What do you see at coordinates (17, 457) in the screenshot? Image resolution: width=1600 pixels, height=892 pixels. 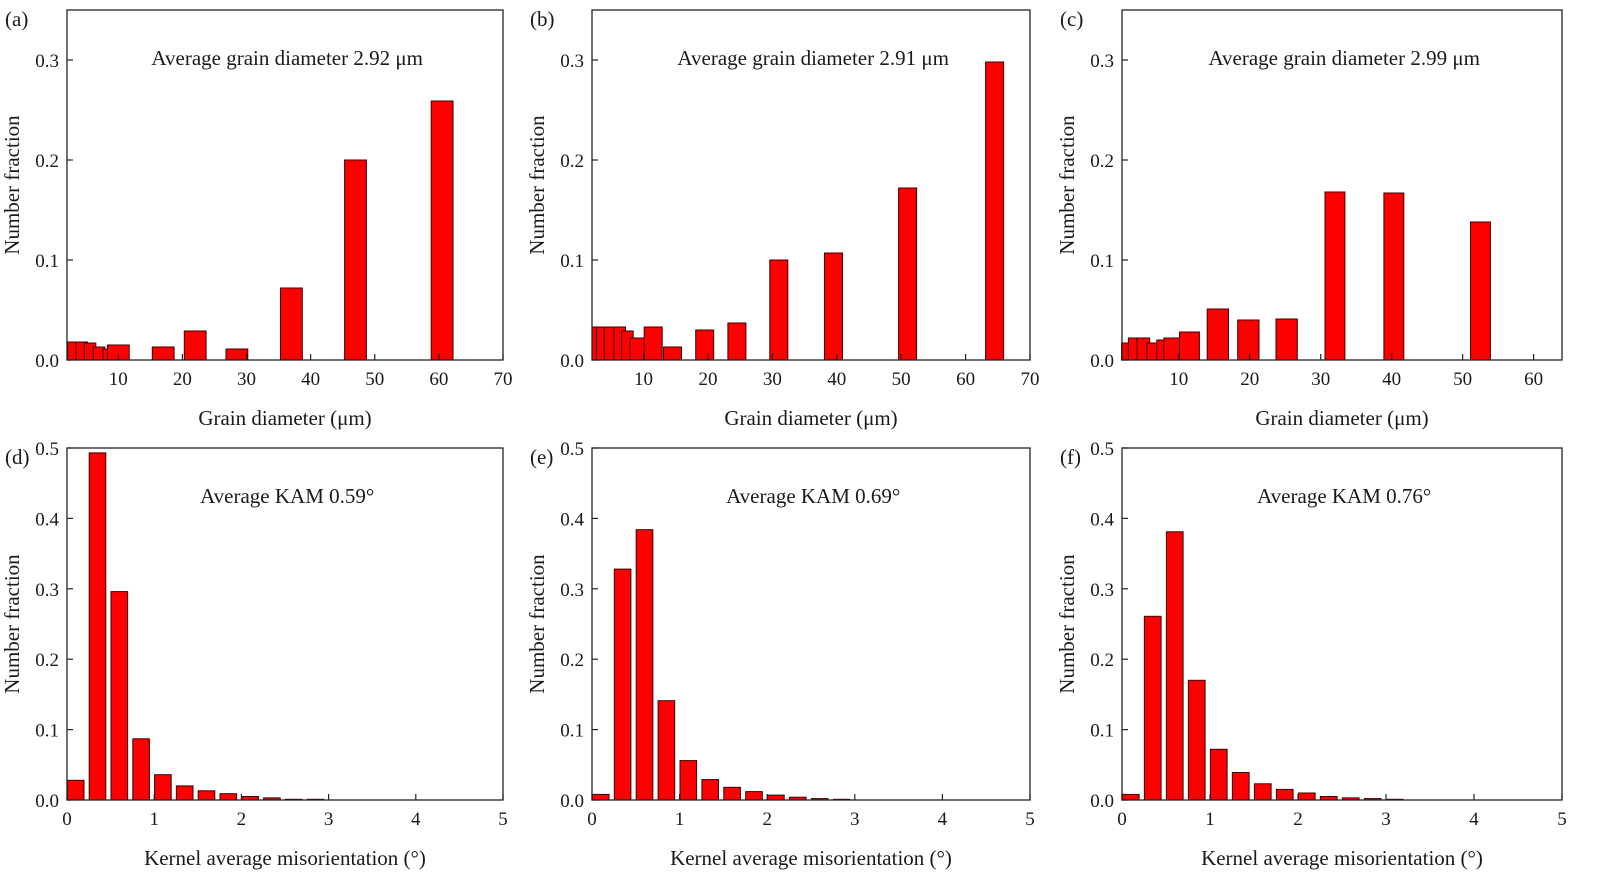 I see `panel-label: (d)` at bounding box center [17, 457].